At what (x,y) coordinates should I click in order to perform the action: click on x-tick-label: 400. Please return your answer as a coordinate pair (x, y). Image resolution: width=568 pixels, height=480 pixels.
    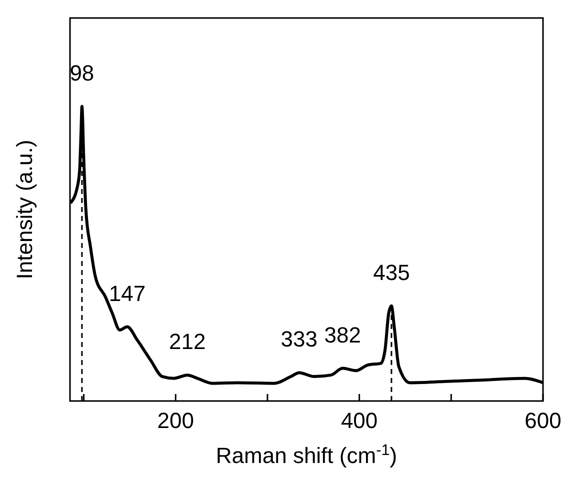
    Looking at the image, I should click on (359, 420).